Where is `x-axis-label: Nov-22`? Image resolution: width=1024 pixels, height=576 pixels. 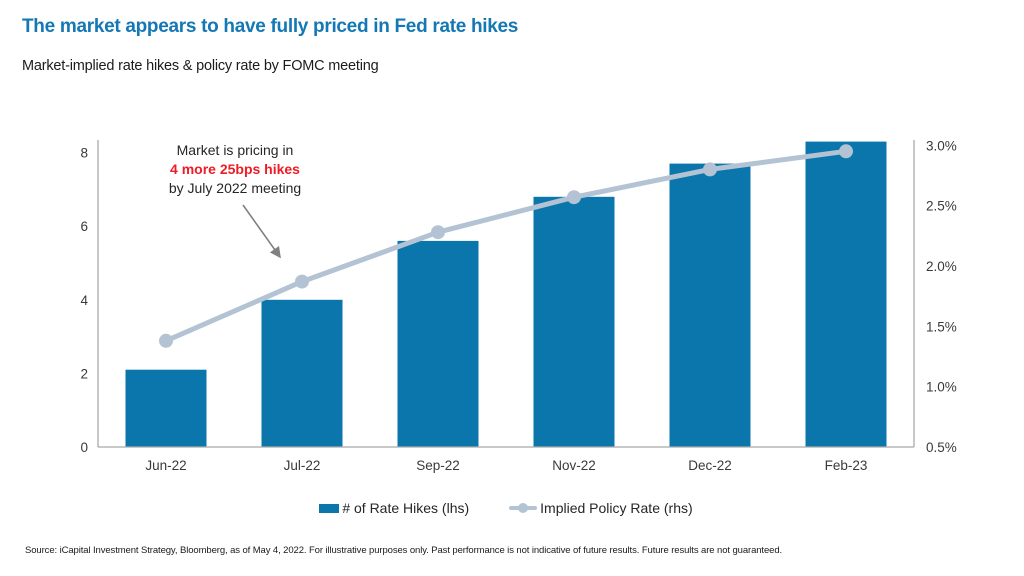
x-axis-label: Nov-22 is located at coordinates (574, 465).